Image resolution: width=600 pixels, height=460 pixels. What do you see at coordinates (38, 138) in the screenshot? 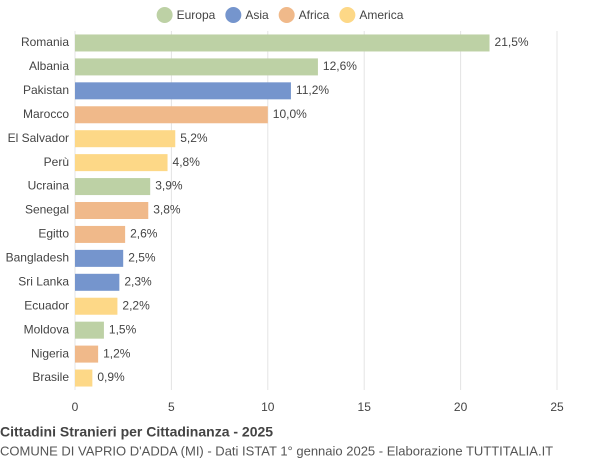
I see `y-tick-label: El Salvador` at bounding box center [38, 138].